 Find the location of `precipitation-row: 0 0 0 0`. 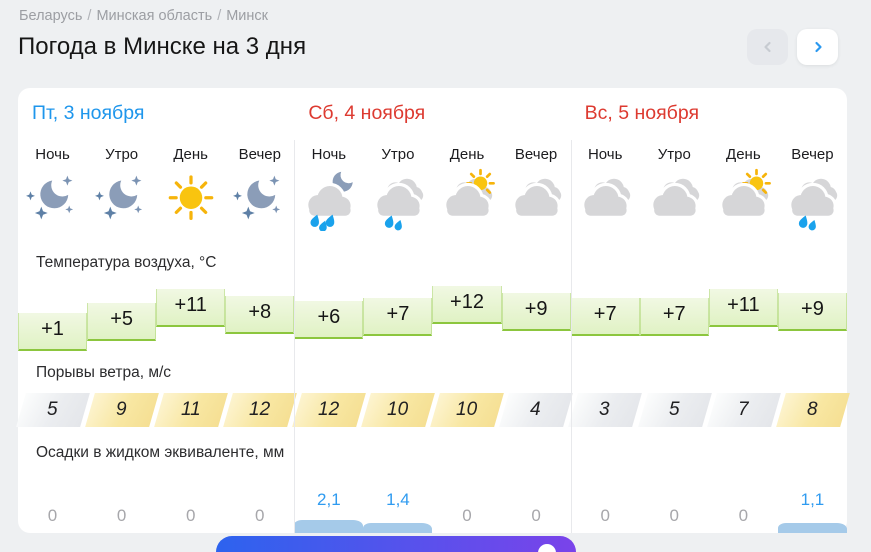

precipitation-row: 0 0 0 0 is located at coordinates (156, 505).